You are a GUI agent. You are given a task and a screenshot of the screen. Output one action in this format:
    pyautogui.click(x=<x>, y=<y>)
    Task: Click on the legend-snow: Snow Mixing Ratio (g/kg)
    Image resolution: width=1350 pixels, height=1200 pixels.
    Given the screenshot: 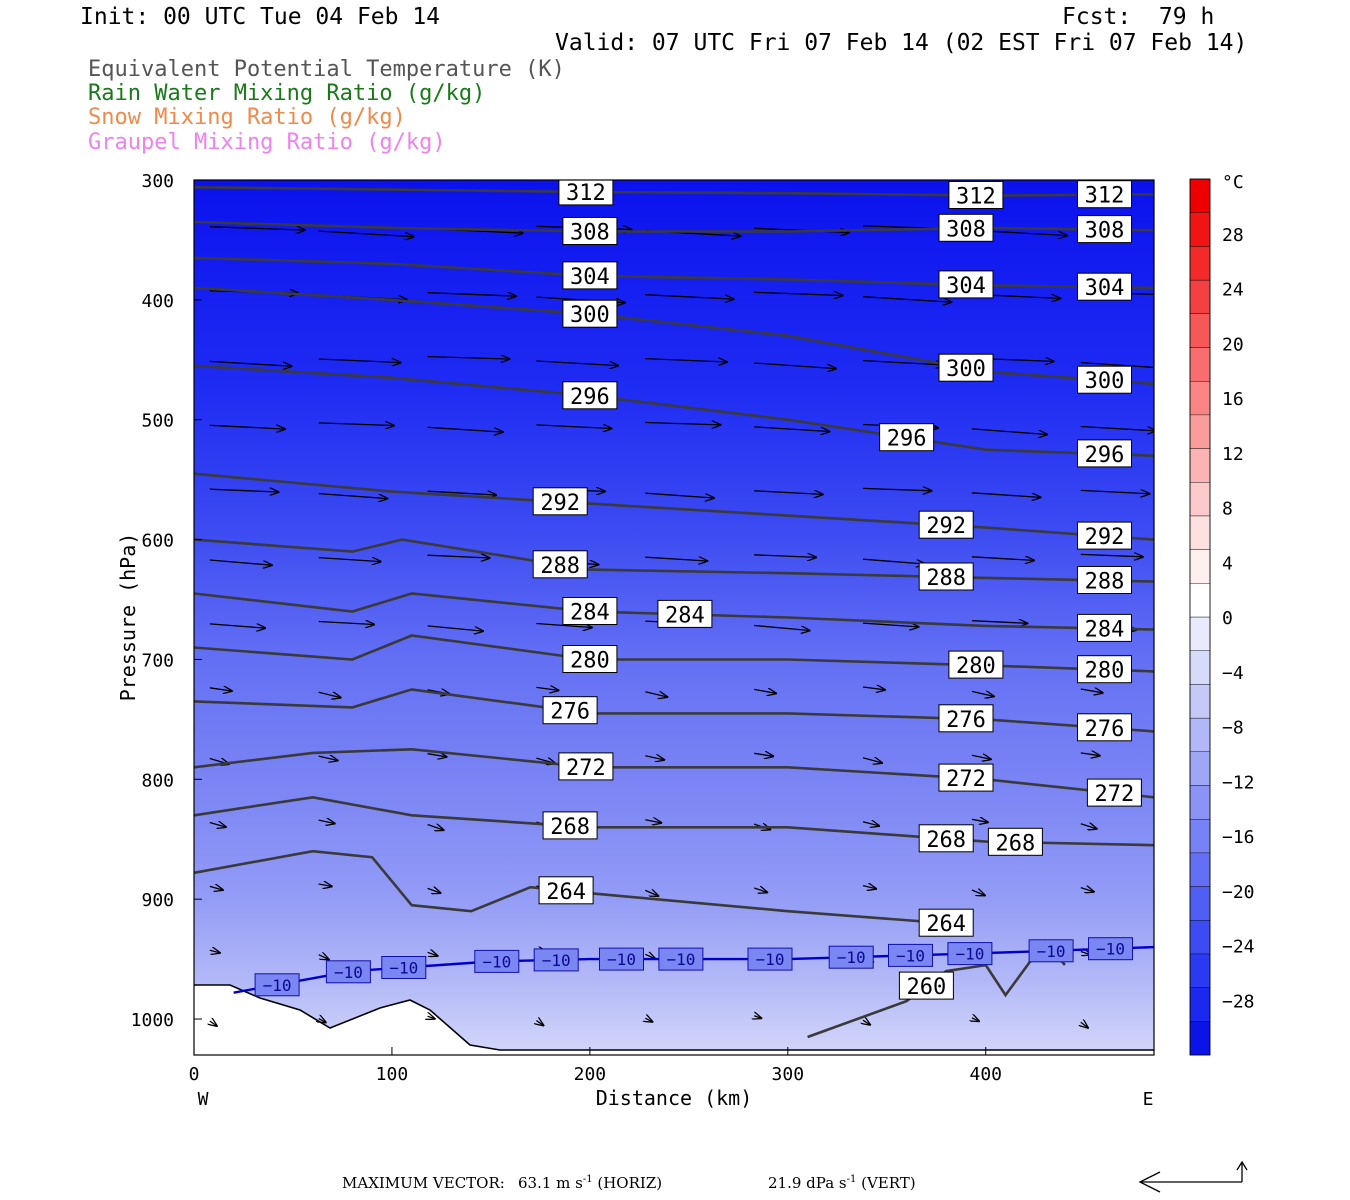 What is the action you would take?
    pyautogui.click(x=247, y=117)
    